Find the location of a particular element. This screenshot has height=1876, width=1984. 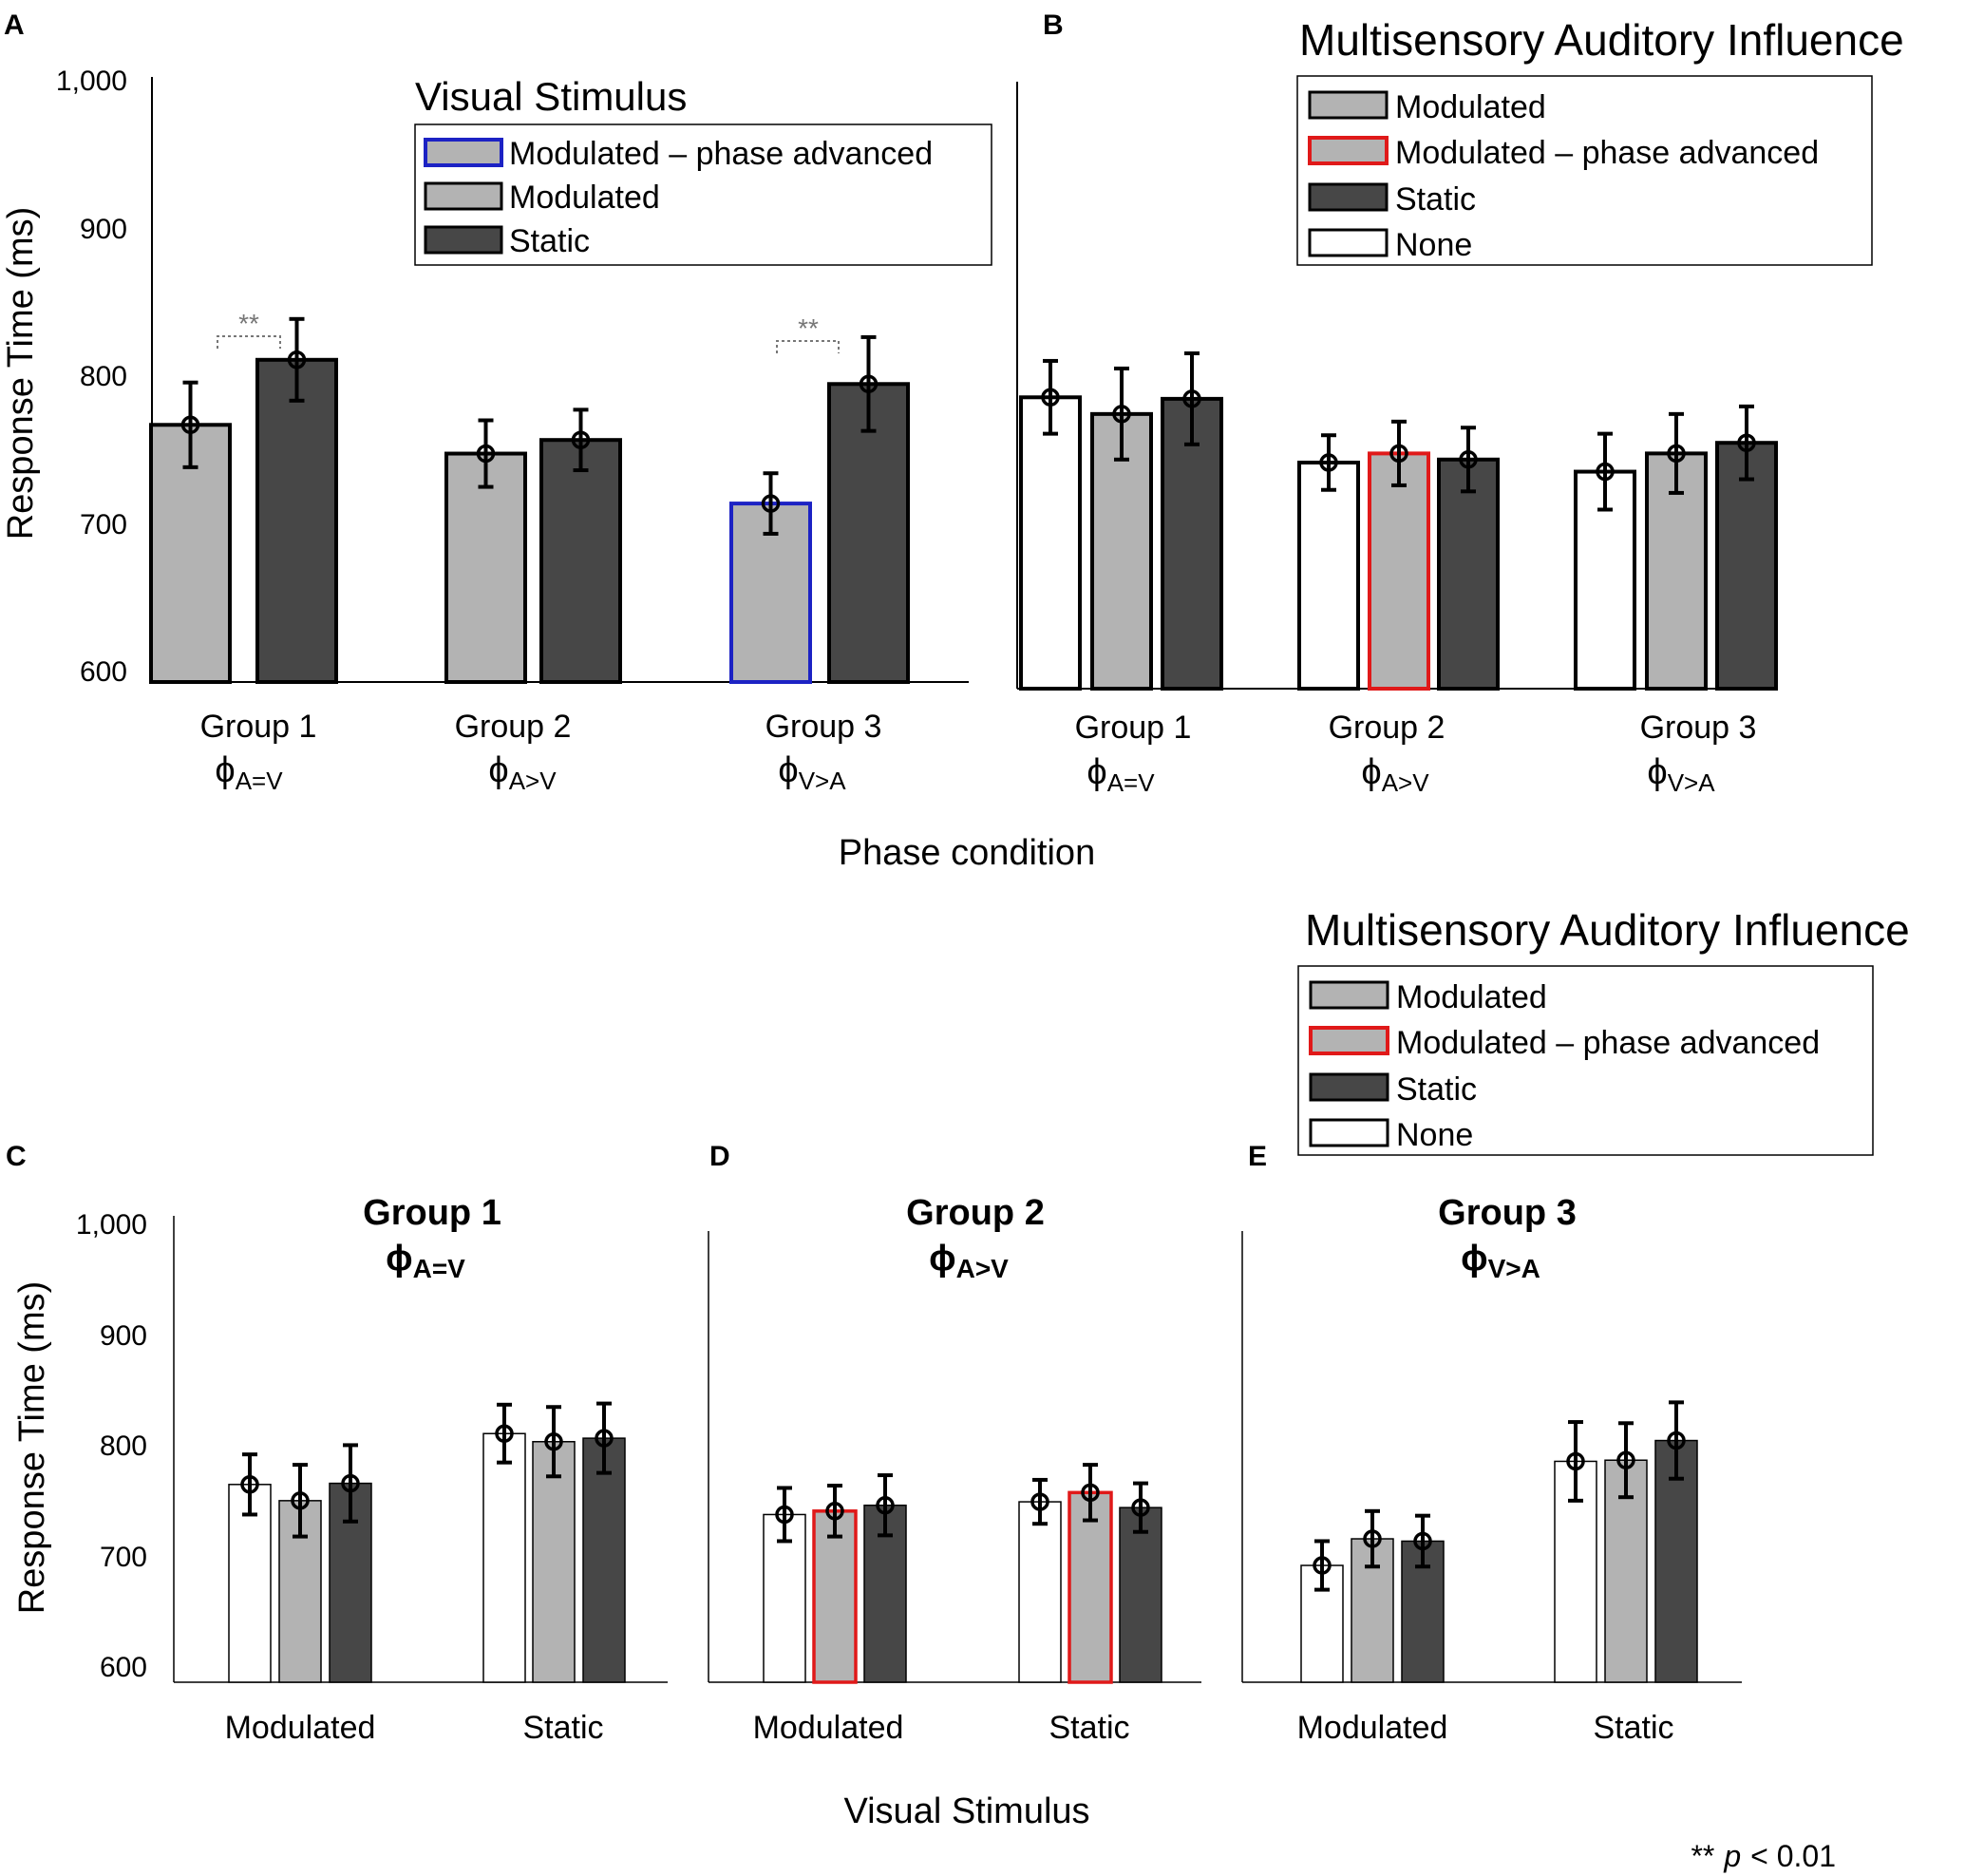

panel-b-category-labels: Group 1 ϕA=V Group 2 ϕA>V Group 3 ϕV>A is located at coordinates (1416, 754).